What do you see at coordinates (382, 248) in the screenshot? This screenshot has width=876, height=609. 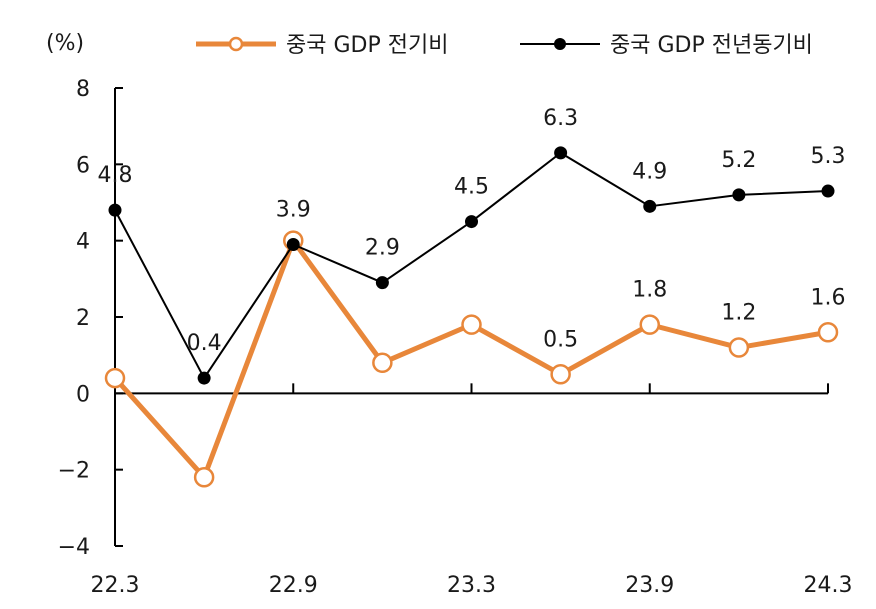 I see `data-label-yoy: 2.9` at bounding box center [382, 248].